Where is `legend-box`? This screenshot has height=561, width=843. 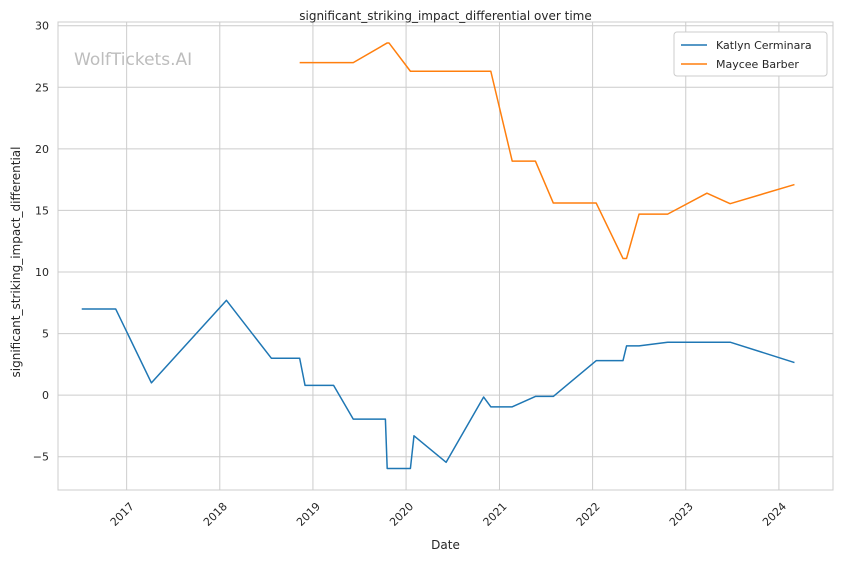 legend-box is located at coordinates (750, 54).